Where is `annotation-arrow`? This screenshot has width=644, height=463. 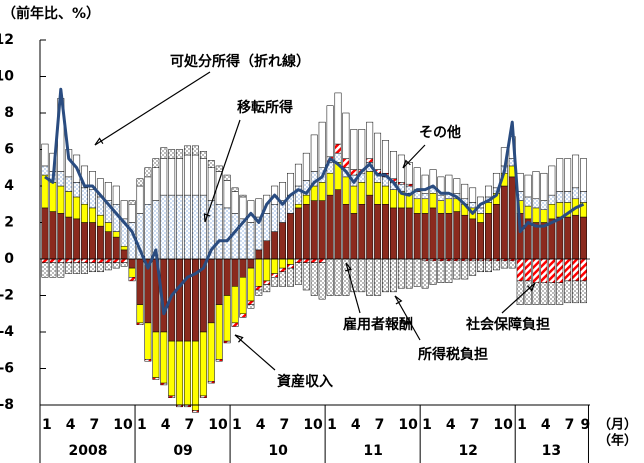 annotation-arrow is located at coordinates (255, 352).